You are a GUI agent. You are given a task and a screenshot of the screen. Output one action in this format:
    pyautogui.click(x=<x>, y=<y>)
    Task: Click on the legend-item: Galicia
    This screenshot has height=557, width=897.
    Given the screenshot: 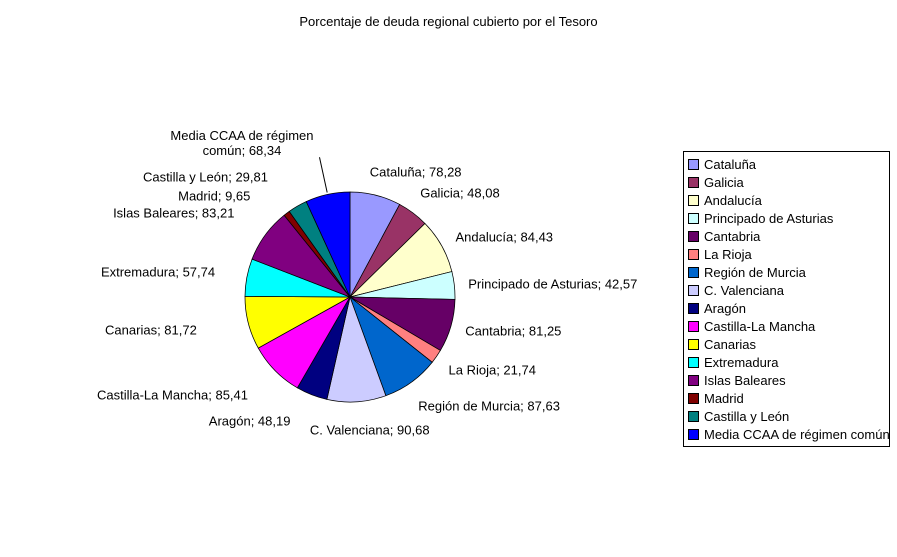 What is the action you would take?
    pyautogui.click(x=786, y=182)
    